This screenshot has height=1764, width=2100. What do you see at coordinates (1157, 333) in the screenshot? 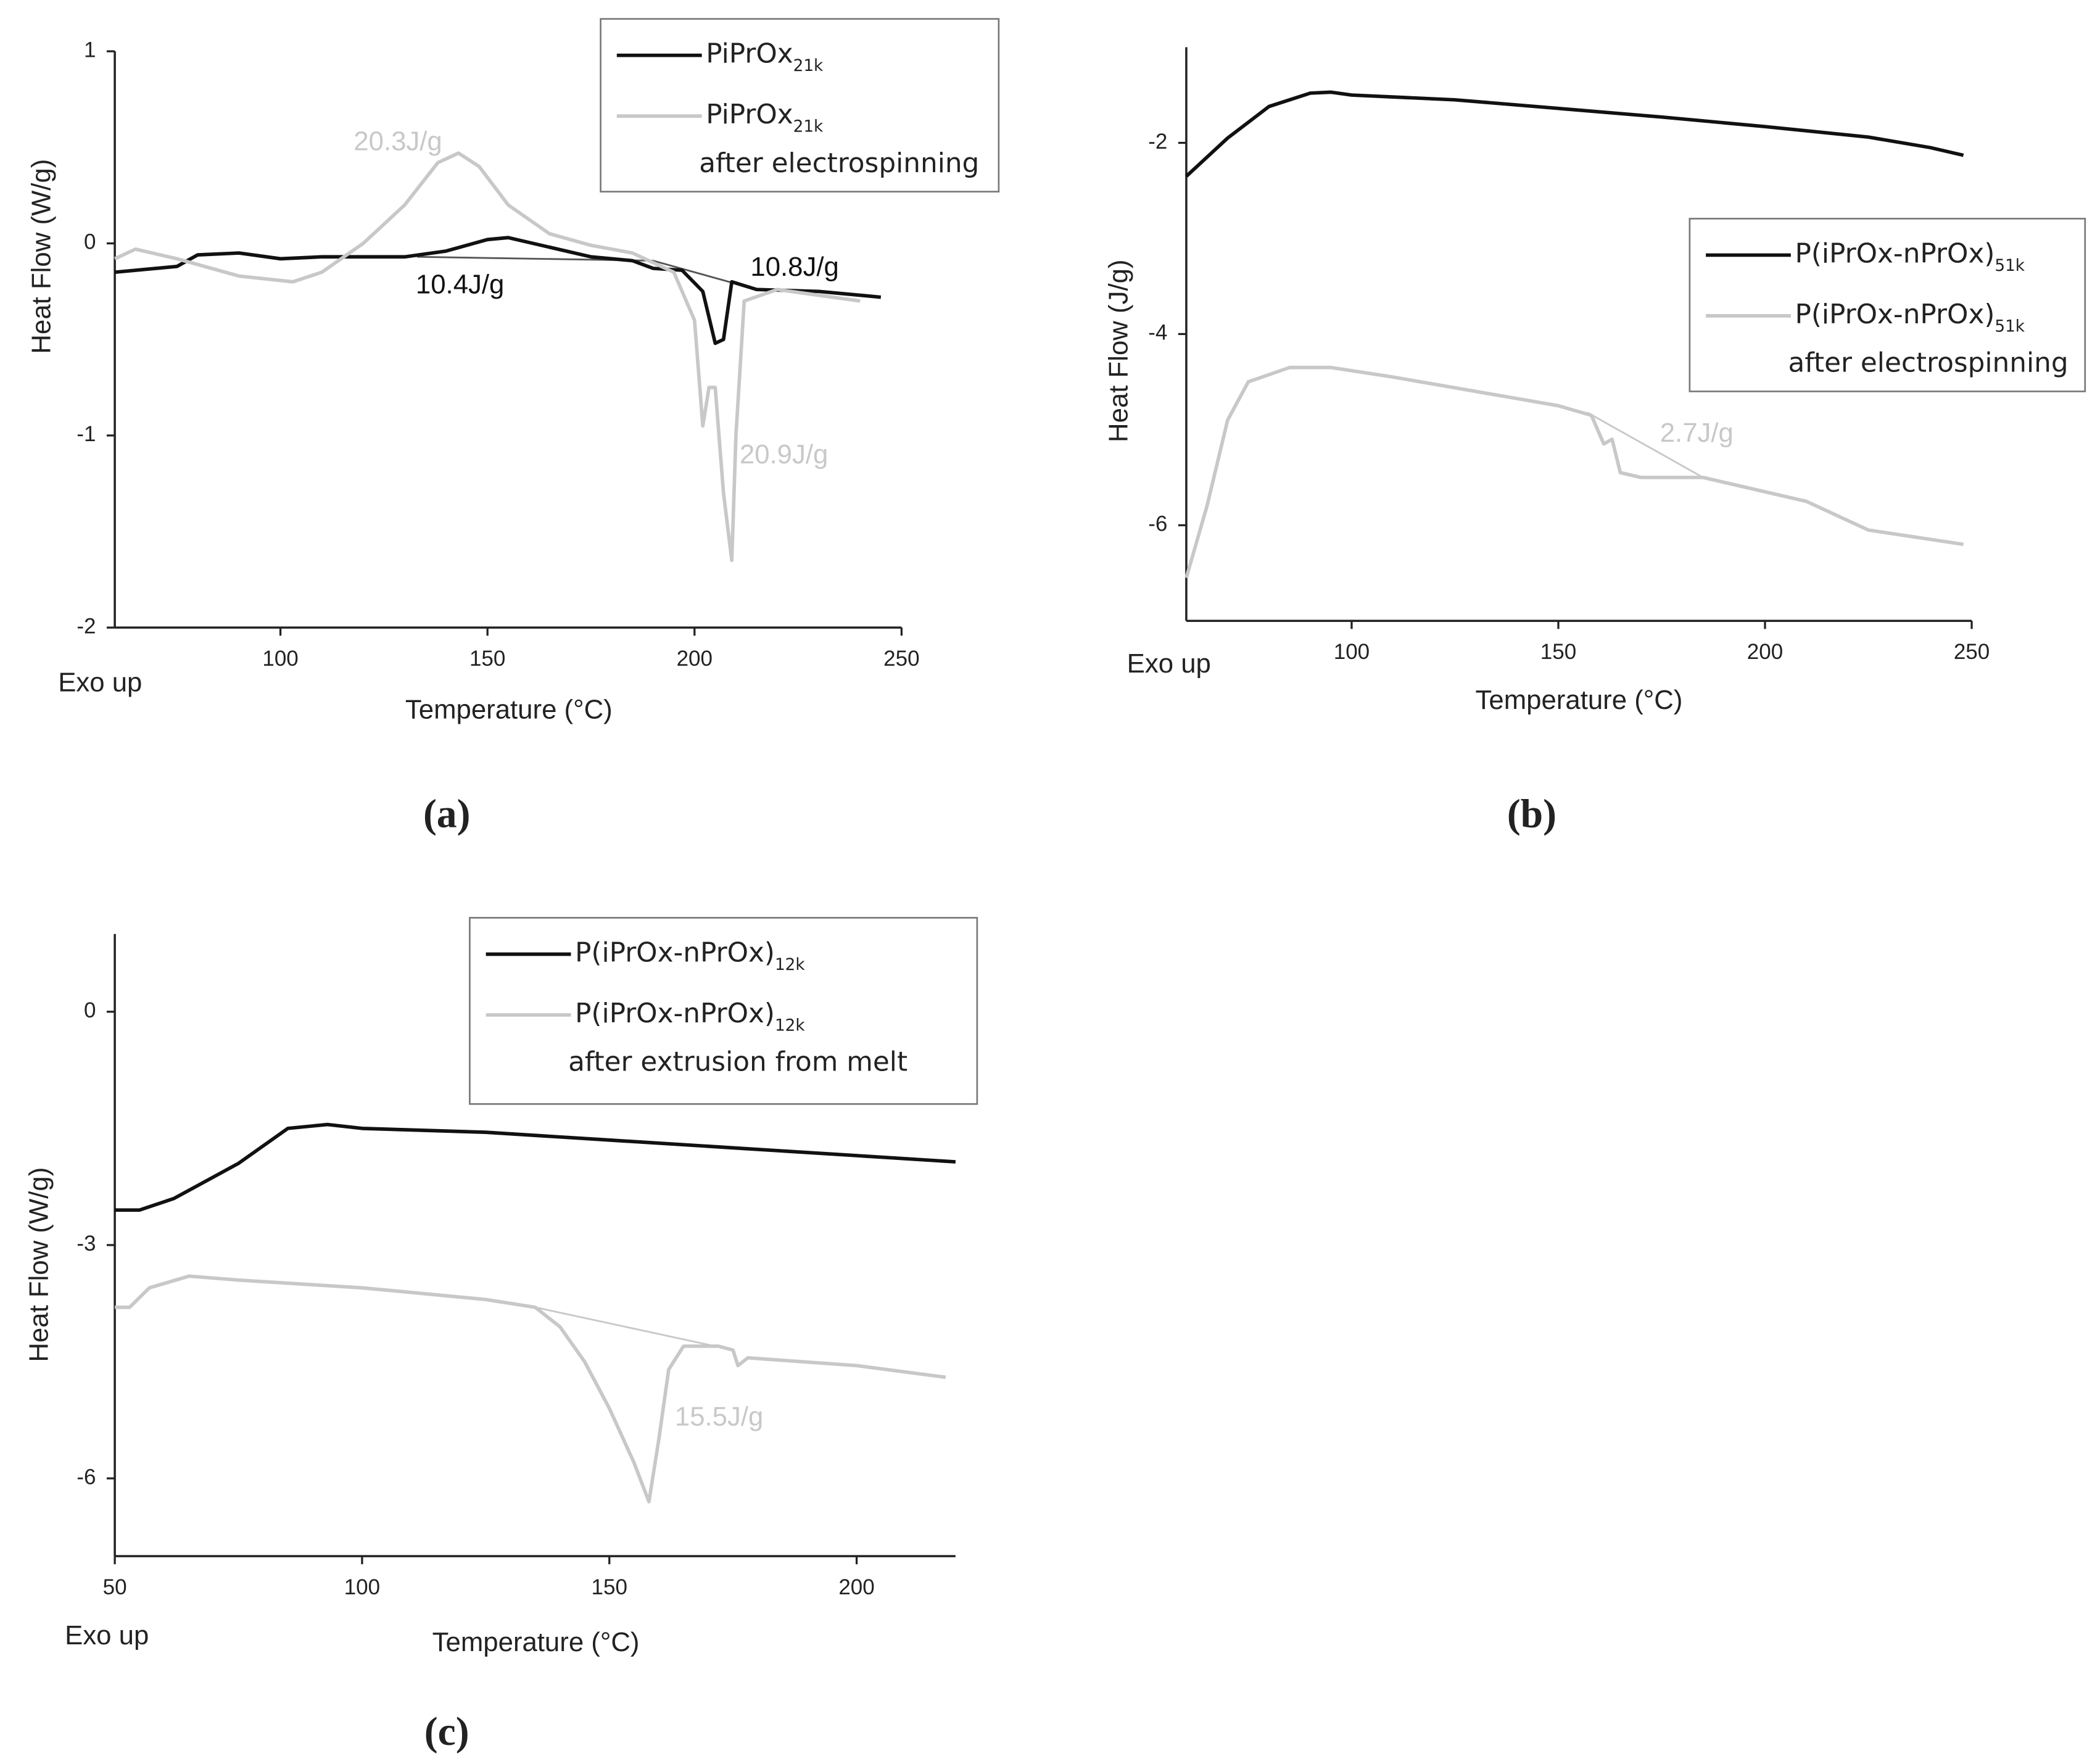
I see `y-tick-label: -4` at bounding box center [1157, 333].